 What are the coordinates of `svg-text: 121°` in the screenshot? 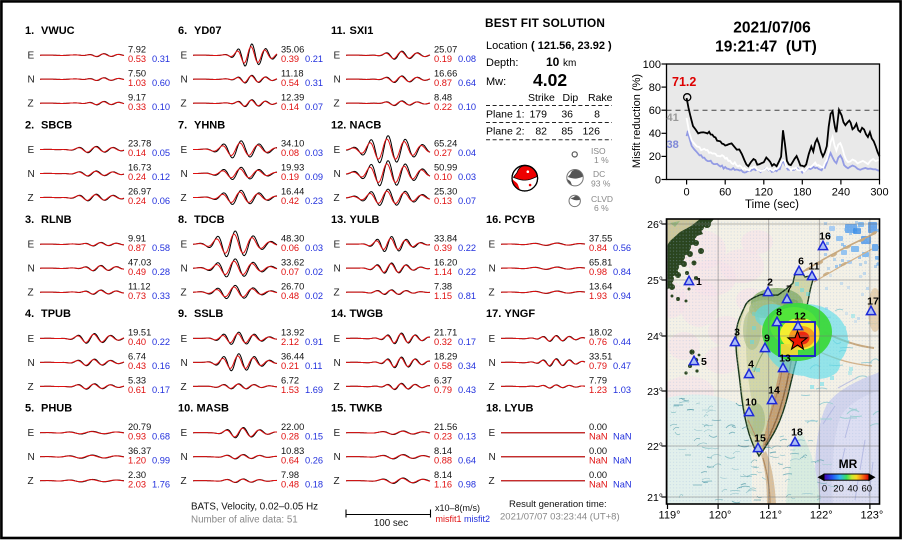 It's located at (770, 516).